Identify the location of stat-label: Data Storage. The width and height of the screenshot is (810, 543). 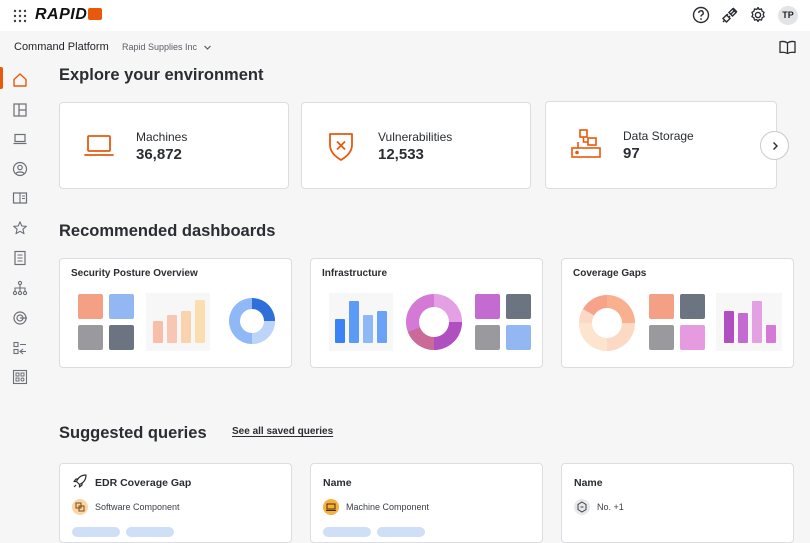
(658, 136).